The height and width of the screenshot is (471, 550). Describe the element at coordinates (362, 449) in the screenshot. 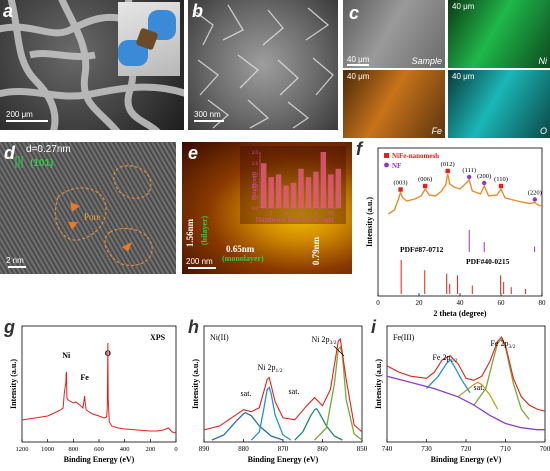

I see `x-tick-label: 850` at that location.